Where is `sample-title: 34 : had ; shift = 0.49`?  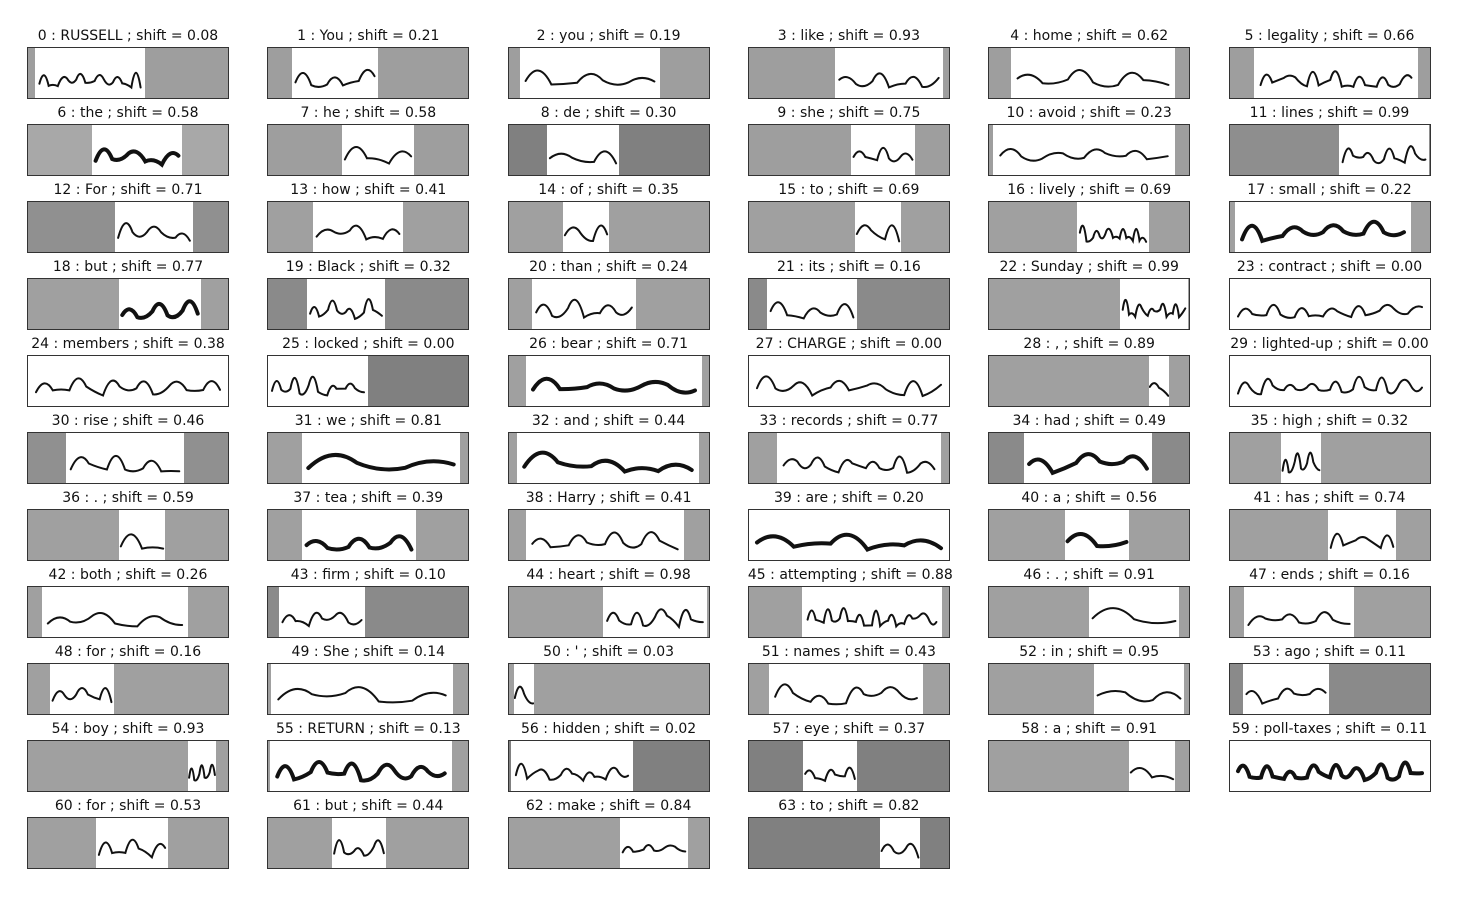 sample-title: 34 : had ; shift = 0.49 is located at coordinates (1089, 421).